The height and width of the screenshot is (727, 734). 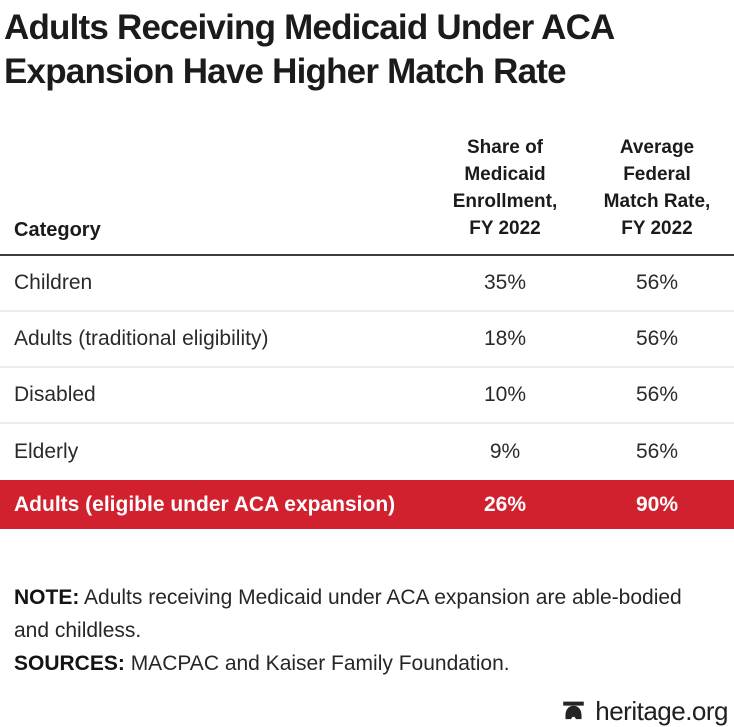 What do you see at coordinates (47, 597) in the screenshot?
I see `note-label: NOTE:` at bounding box center [47, 597].